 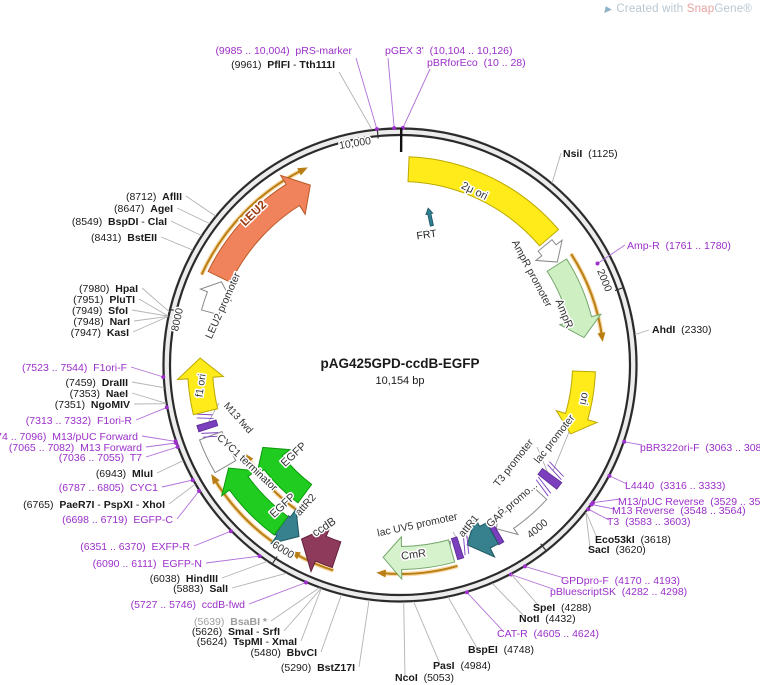 I want to click on site-label-m13-puc-forward: (7074 .. 7096) M13/pUC Forward, so click(x=69, y=437).